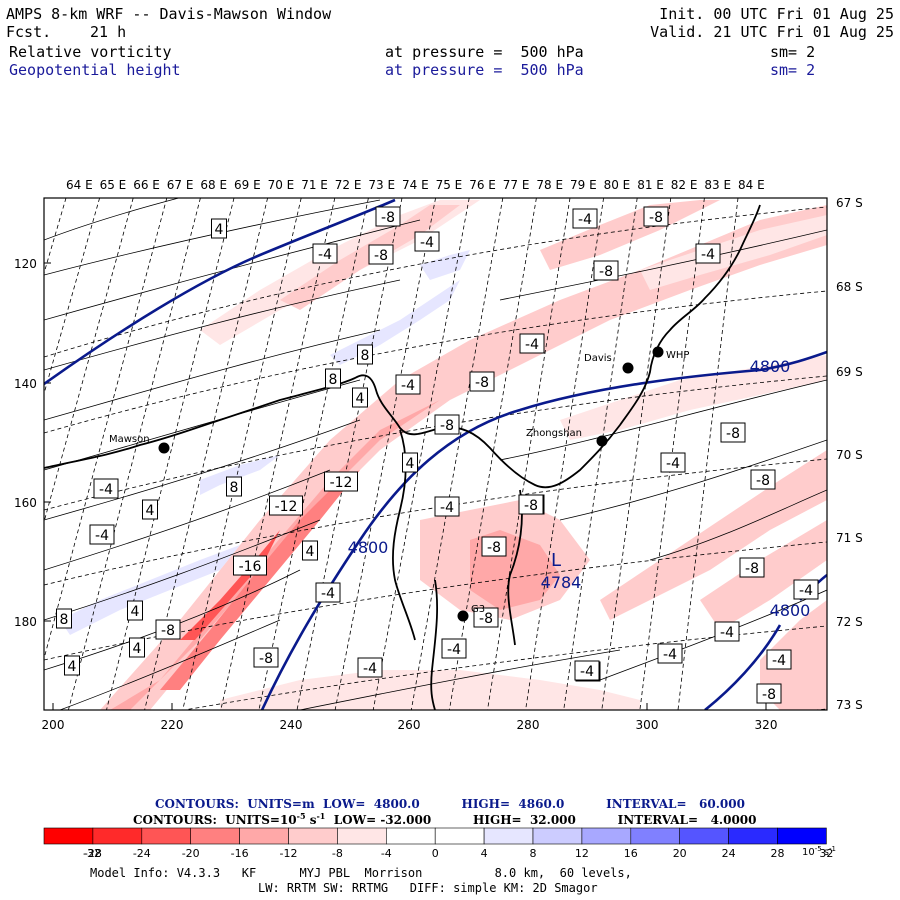  What do you see at coordinates (556, 560) in the screenshot?
I see `low-pressure-marker: L` at bounding box center [556, 560].